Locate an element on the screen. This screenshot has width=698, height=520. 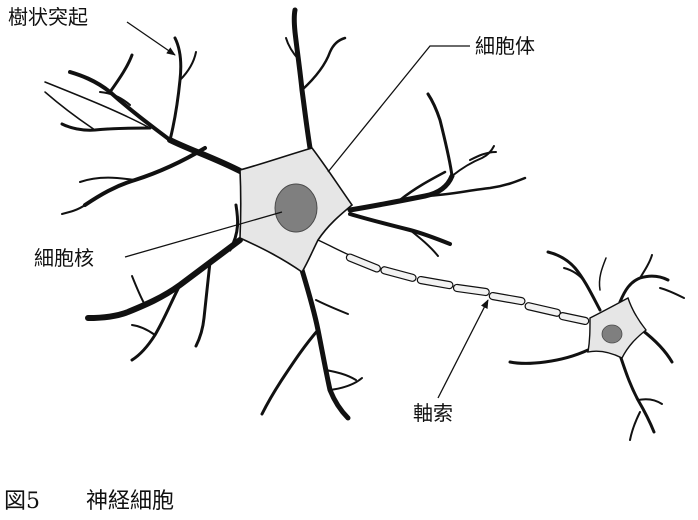
nucleus-small is located at coordinates (612, 334).